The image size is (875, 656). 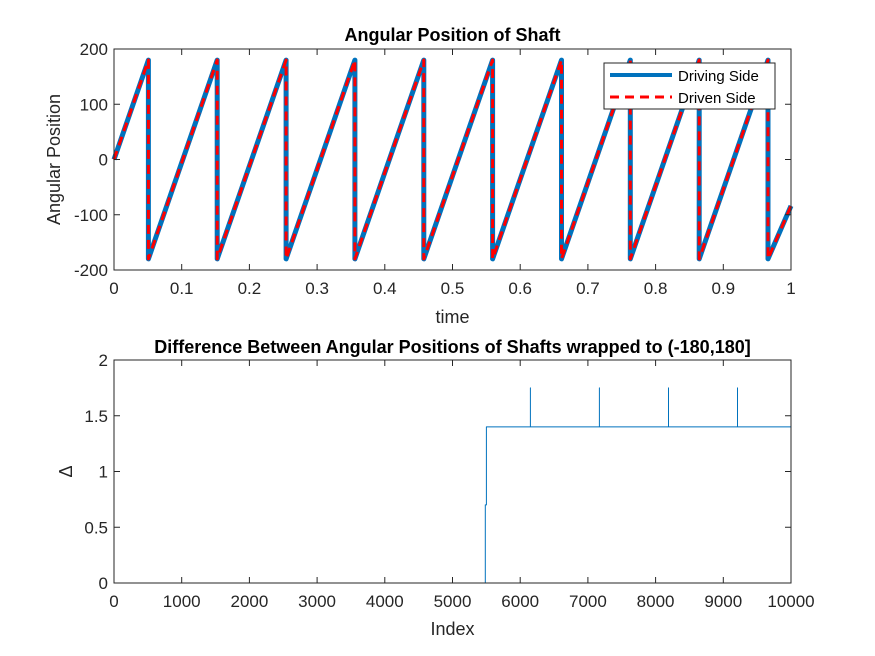 I want to click on x-tick-label: 2000, so click(x=249, y=601).